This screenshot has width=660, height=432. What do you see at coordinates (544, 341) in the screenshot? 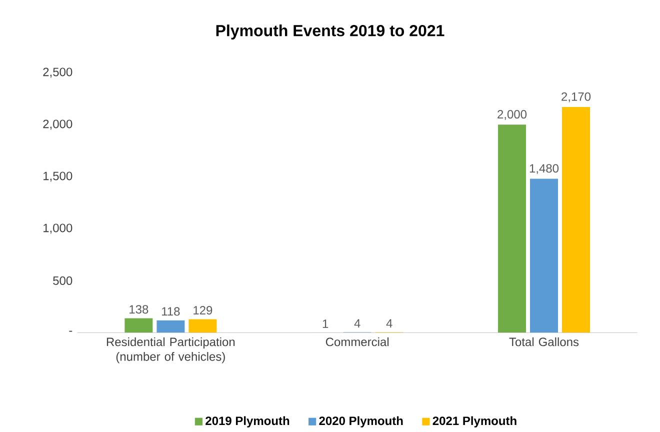
I see `x-tick-label: Total Gallons` at bounding box center [544, 341].